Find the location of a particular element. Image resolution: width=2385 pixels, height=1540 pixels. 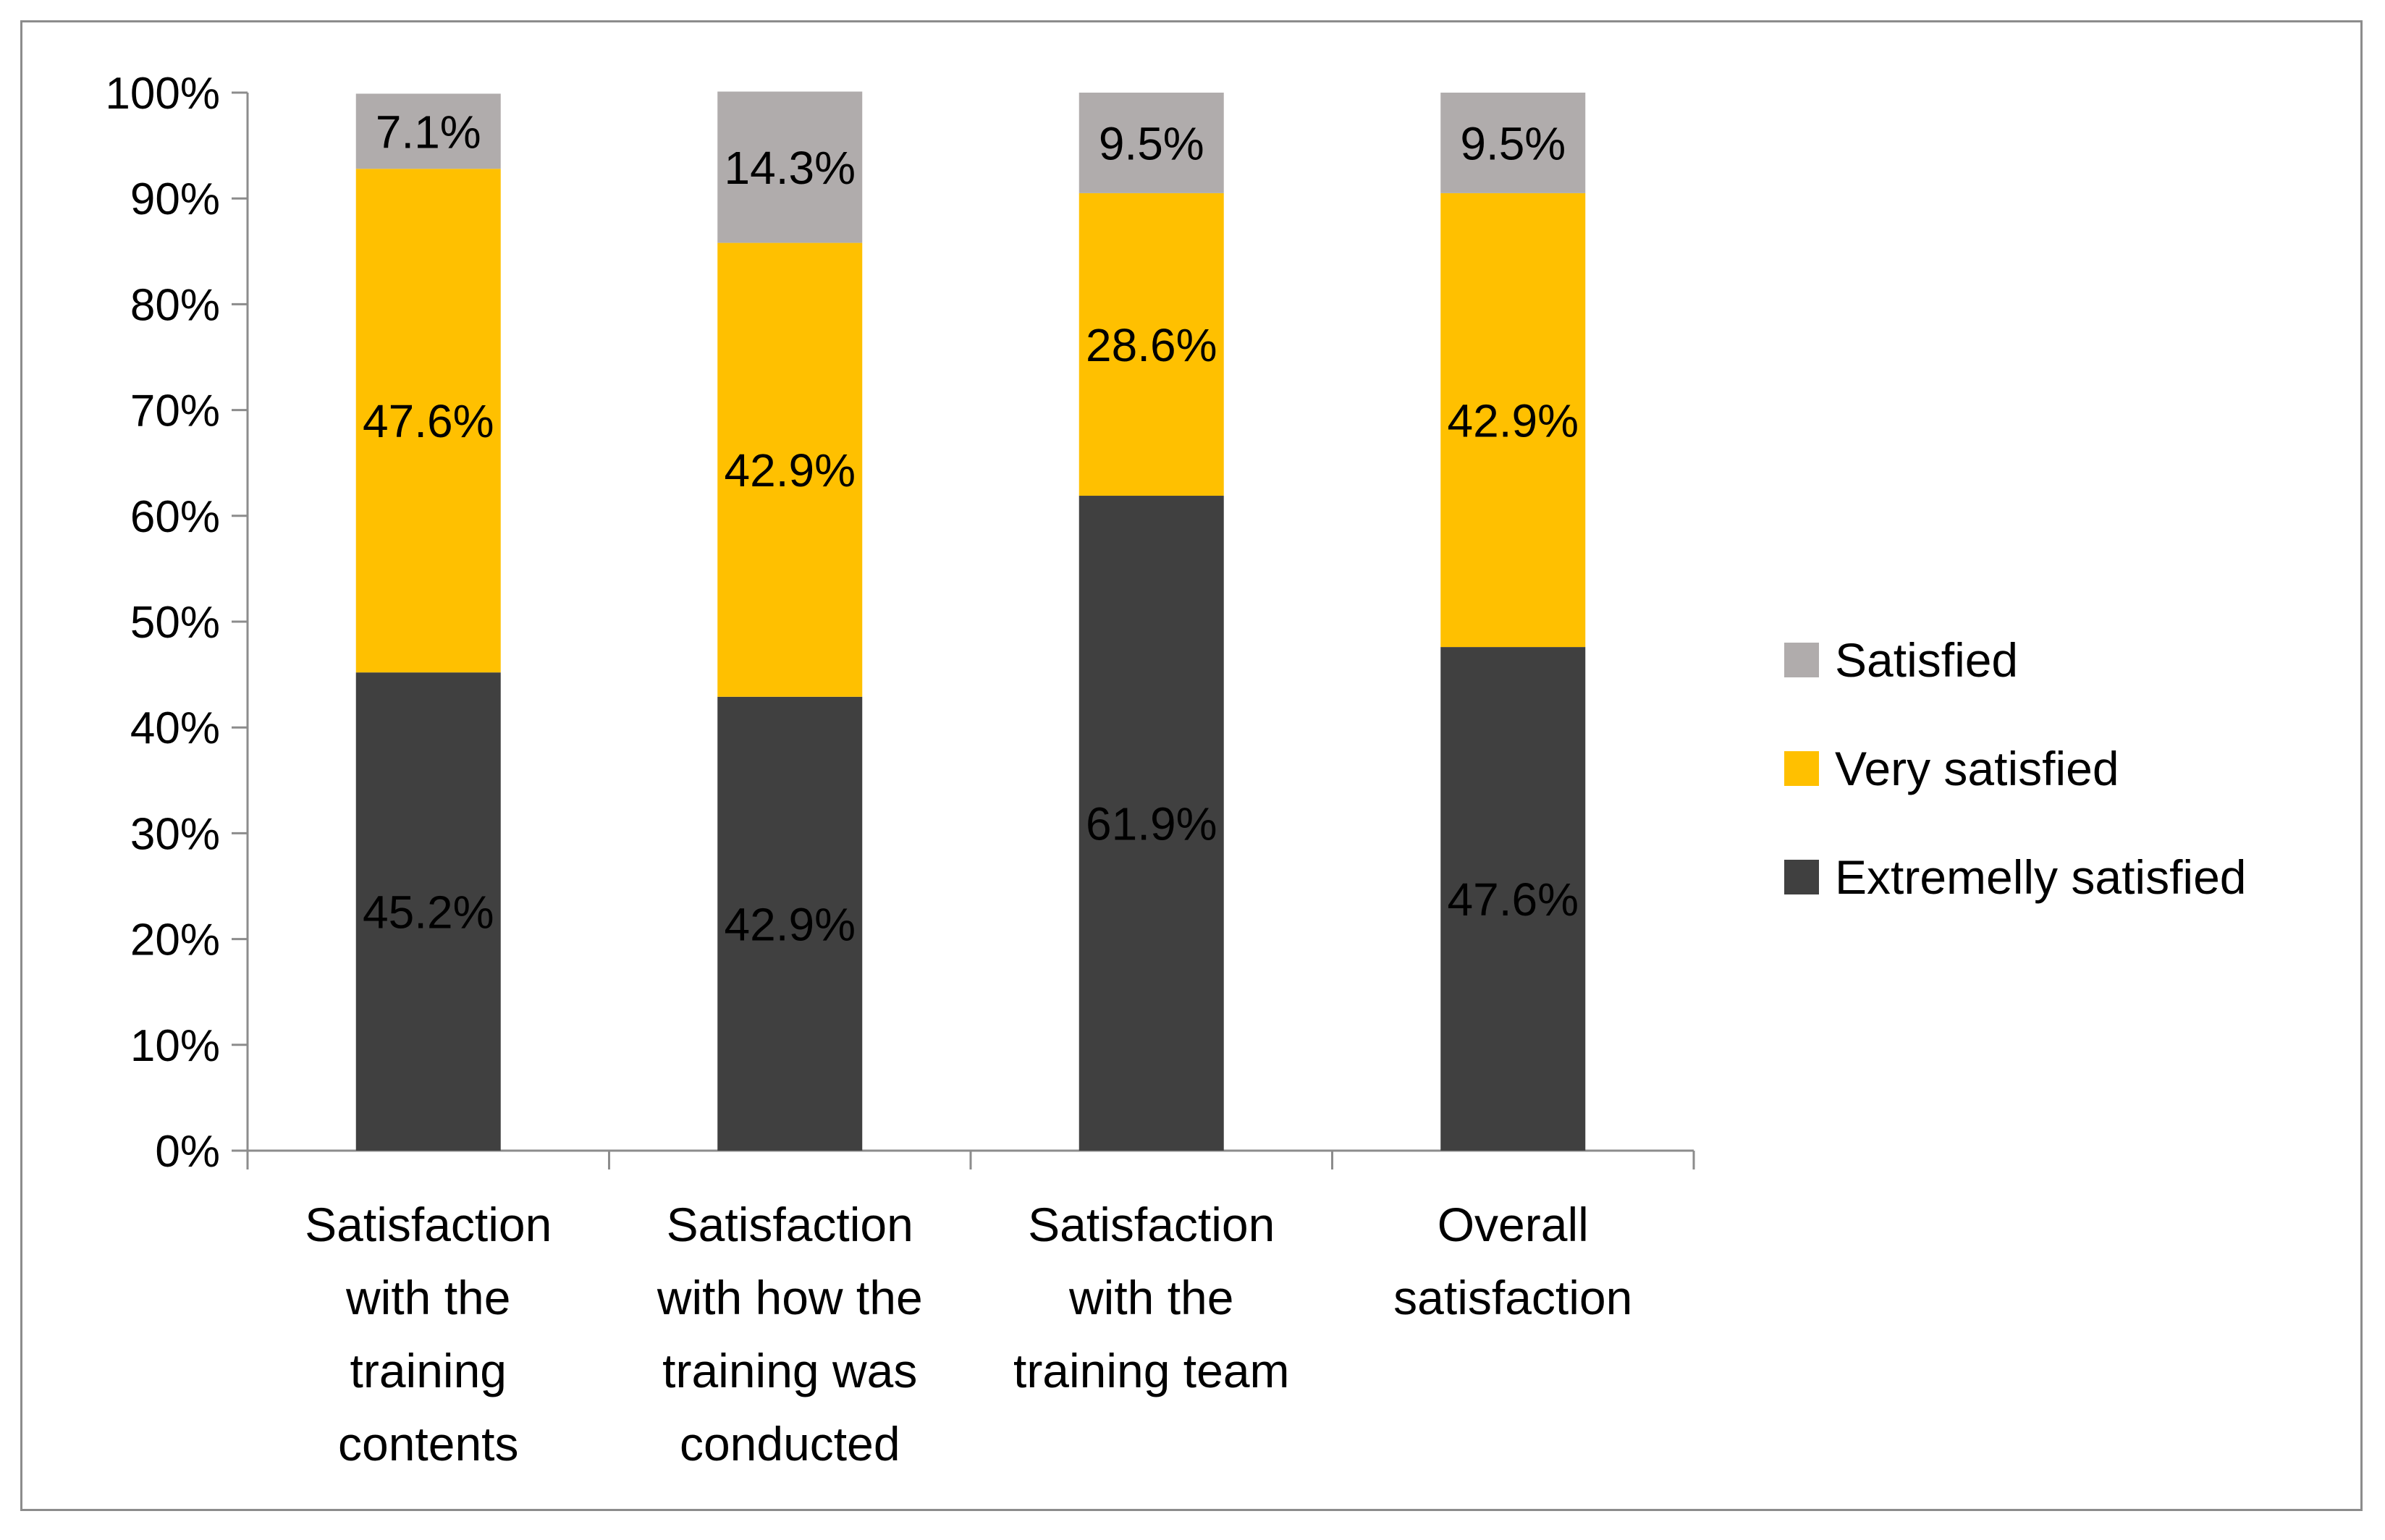

y-tick-label: 100% is located at coordinates (162, 94).